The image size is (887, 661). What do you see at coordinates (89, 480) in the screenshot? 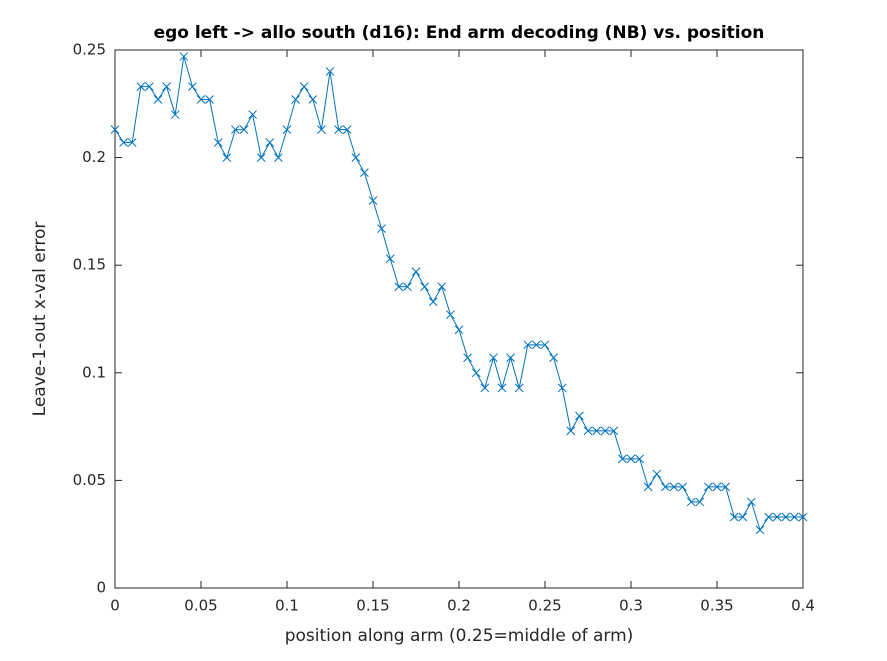
I see `y-tick-label: 0.05` at bounding box center [89, 480].